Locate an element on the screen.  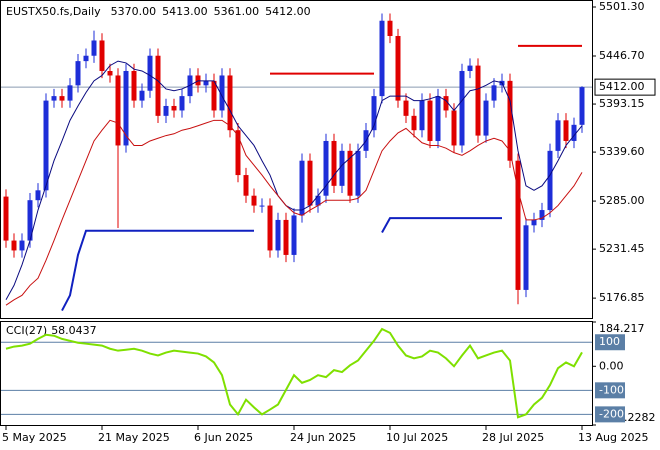
indicator-title: CCI(27) is located at coordinates (26, 330).